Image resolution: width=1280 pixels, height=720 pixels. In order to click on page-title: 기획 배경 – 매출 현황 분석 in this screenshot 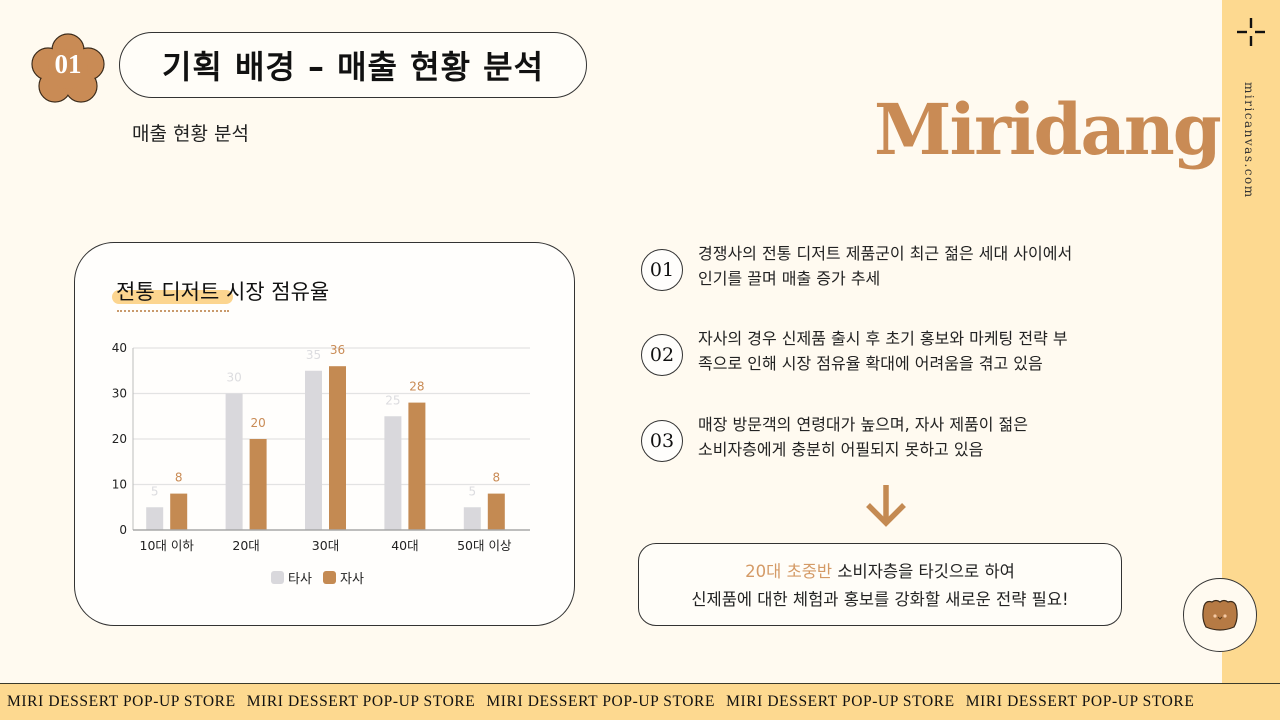, I will do `click(353, 67)`.